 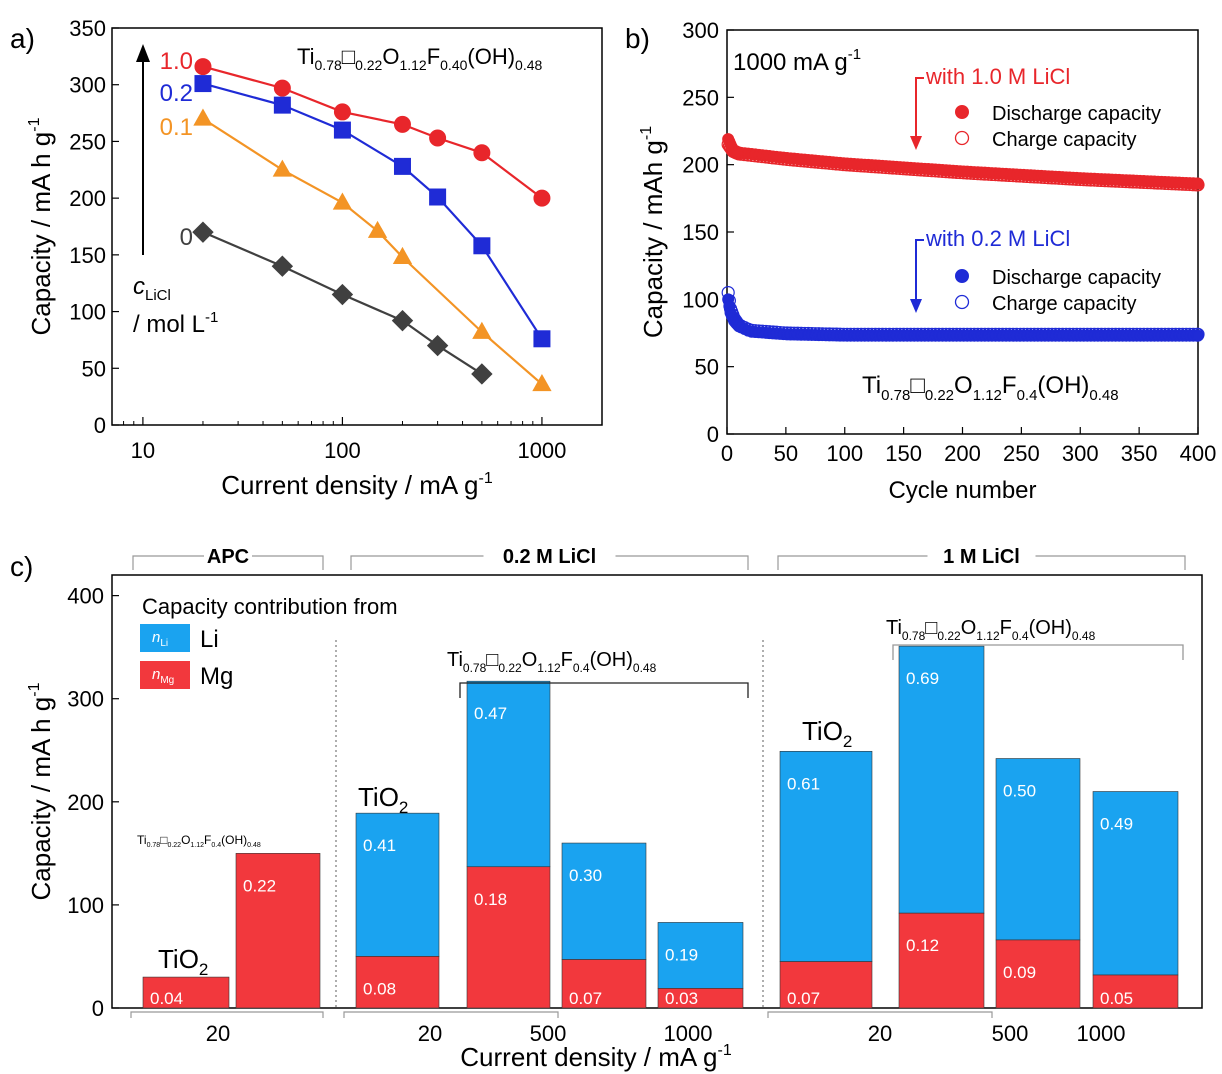 What do you see at coordinates (163, 676) in the screenshot?
I see `legend-symbol-Mg: nMg` at bounding box center [163, 676].